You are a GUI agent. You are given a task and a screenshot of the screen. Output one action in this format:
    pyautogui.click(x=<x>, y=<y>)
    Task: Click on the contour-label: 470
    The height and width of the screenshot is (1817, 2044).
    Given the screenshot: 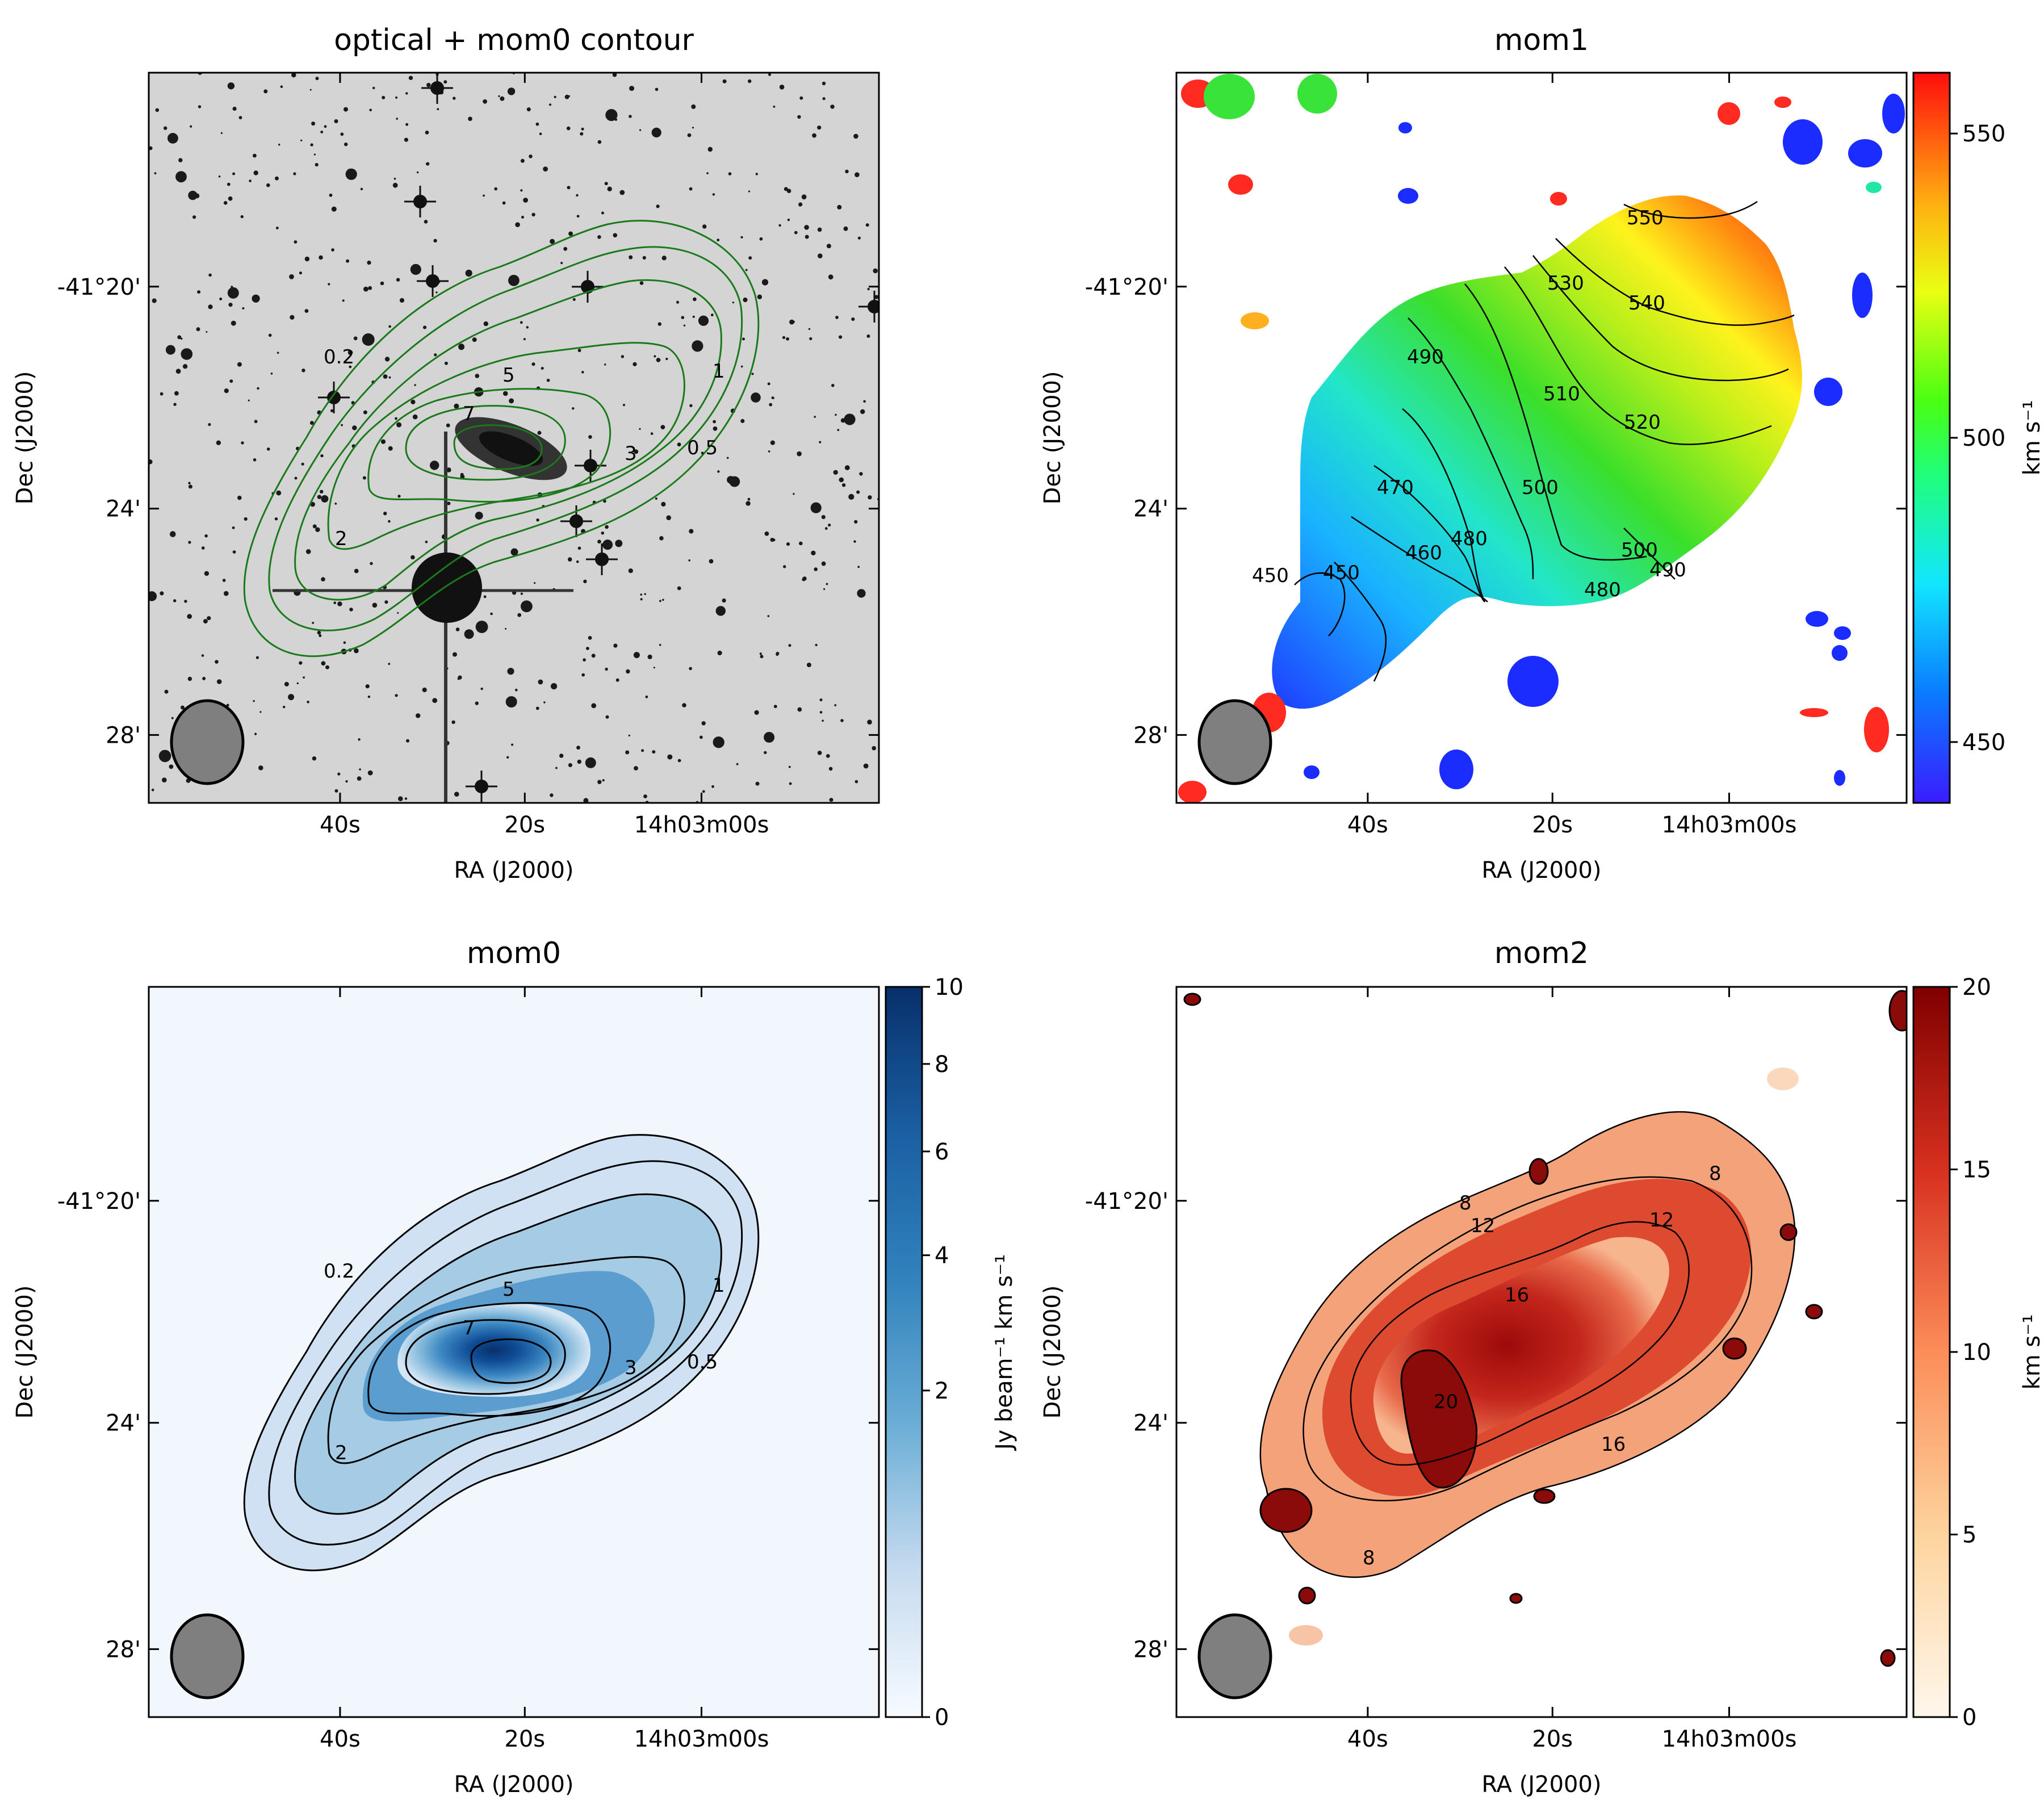 What is the action you would take?
    pyautogui.click(x=1395, y=487)
    